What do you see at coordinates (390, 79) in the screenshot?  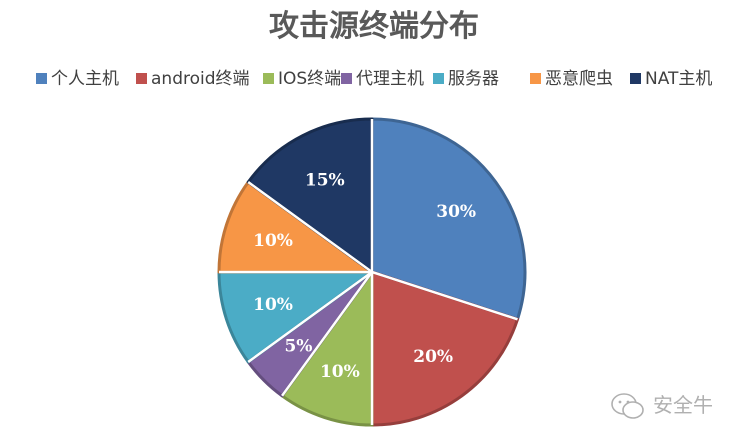 I see `legend-label: 代理主机` at bounding box center [390, 79].